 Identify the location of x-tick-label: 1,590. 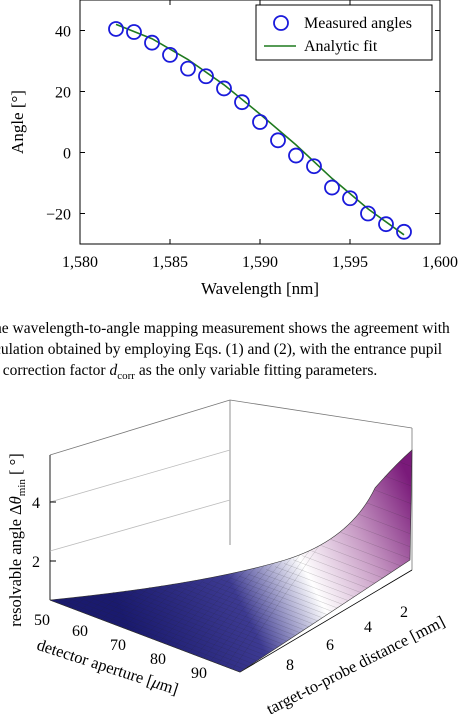
(260, 262).